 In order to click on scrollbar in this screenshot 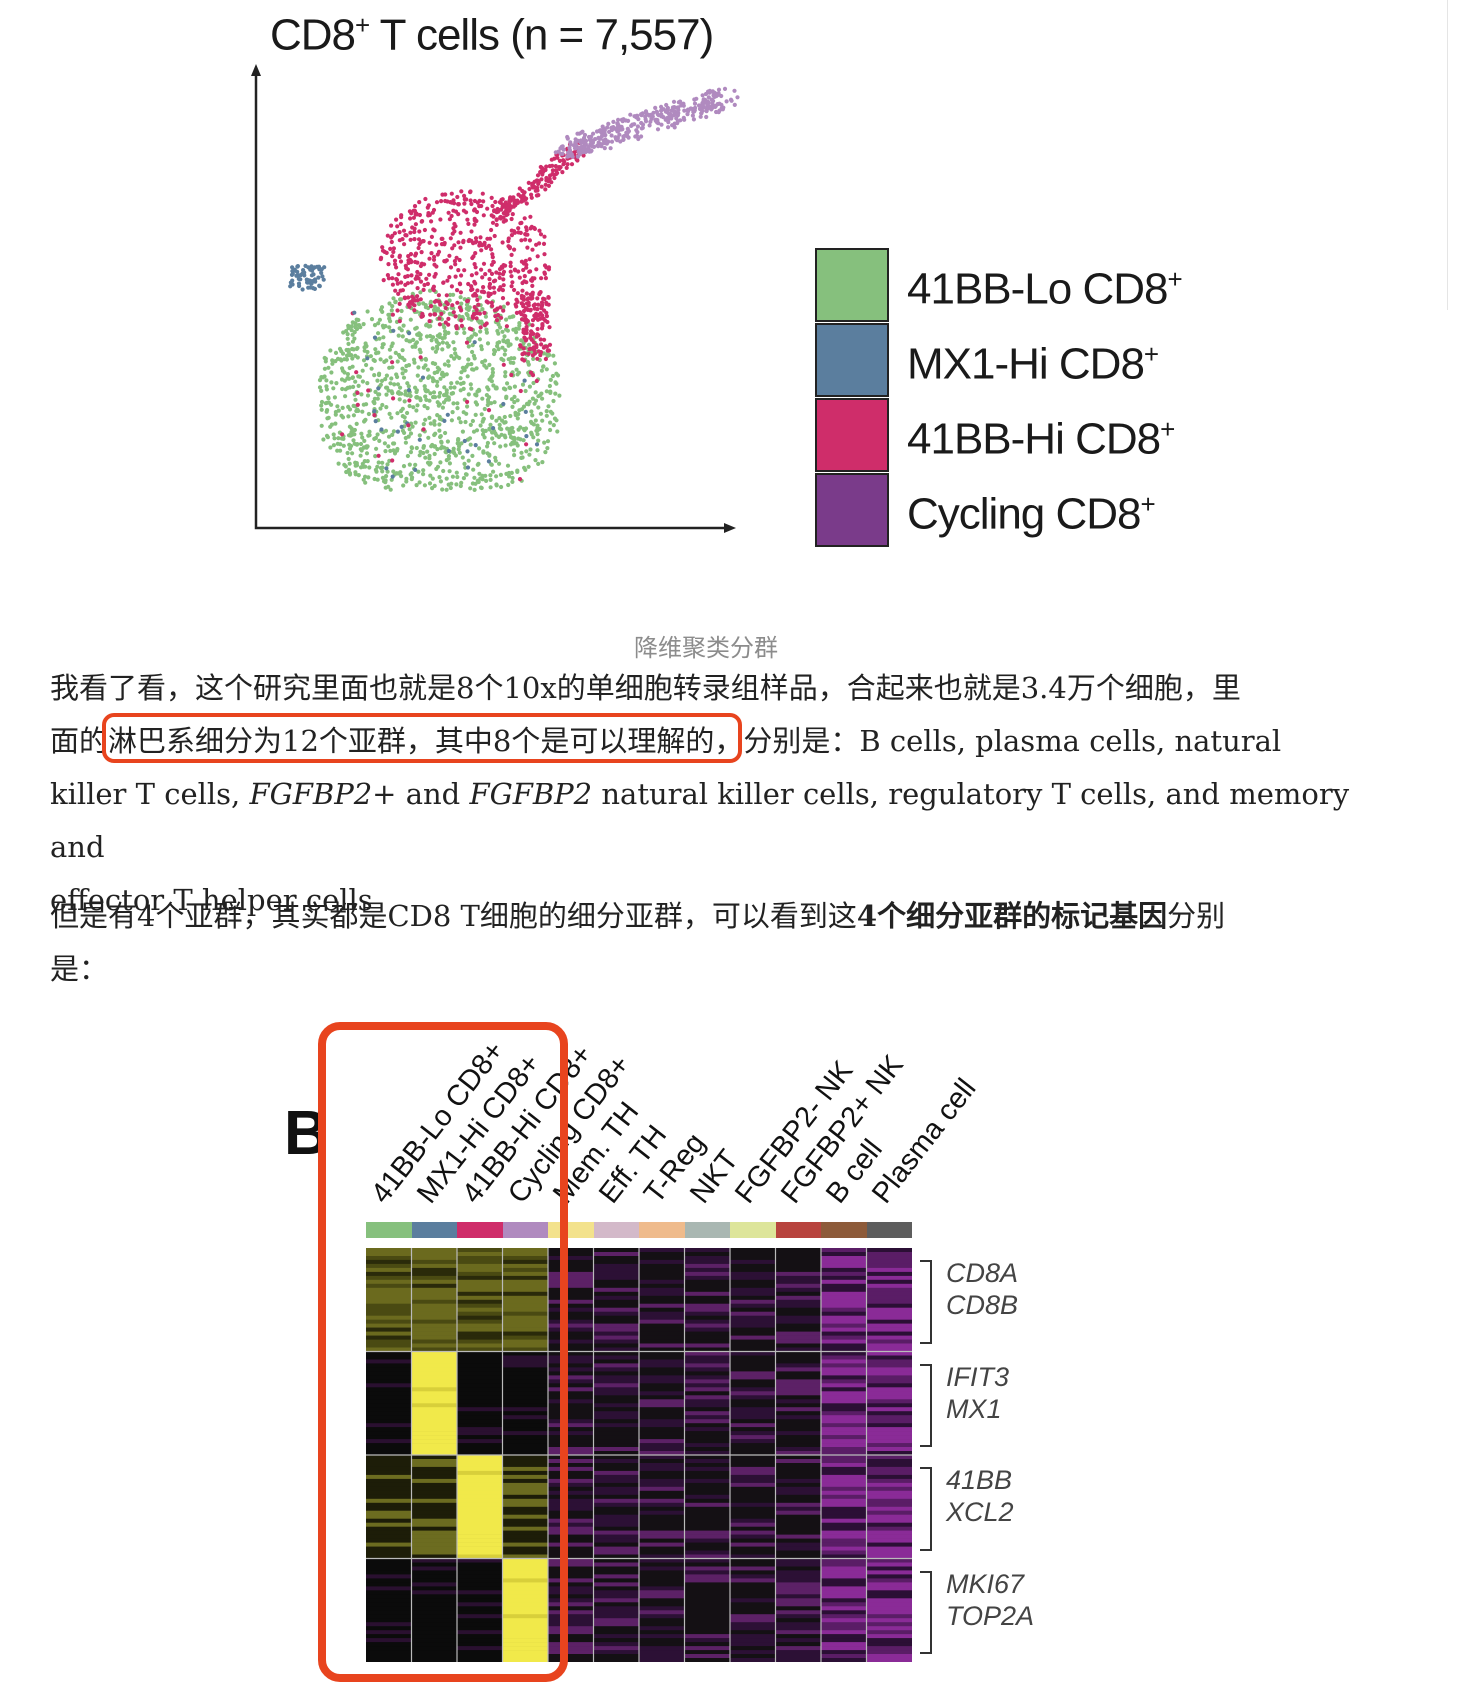, I will do `click(1457, 155)`.